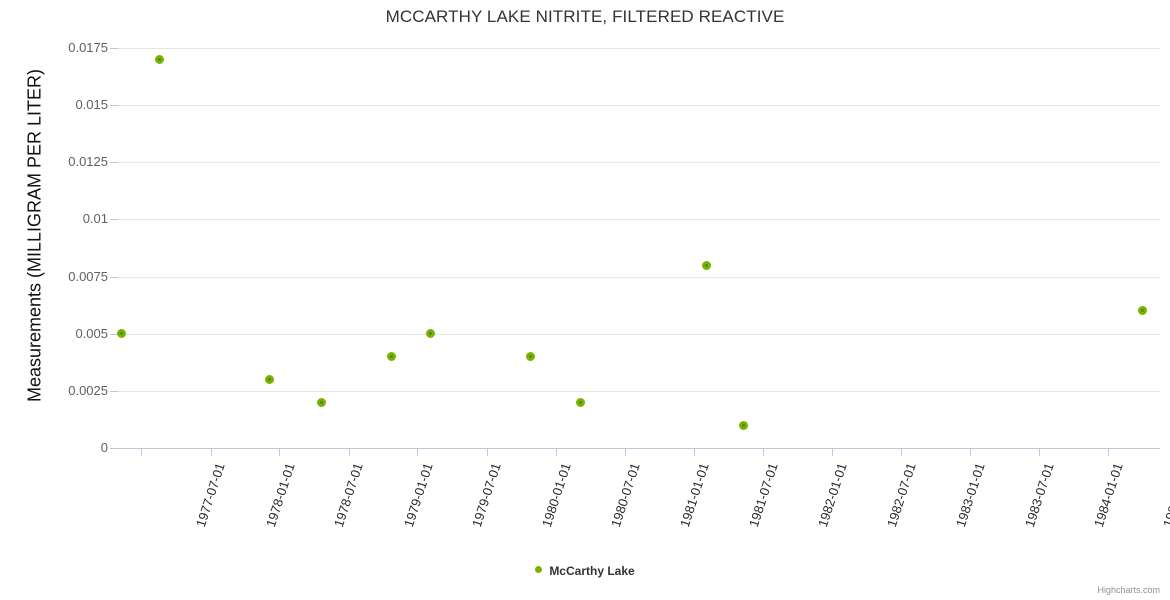  I want to click on y-tick-label: 0.0125, so click(88, 162).